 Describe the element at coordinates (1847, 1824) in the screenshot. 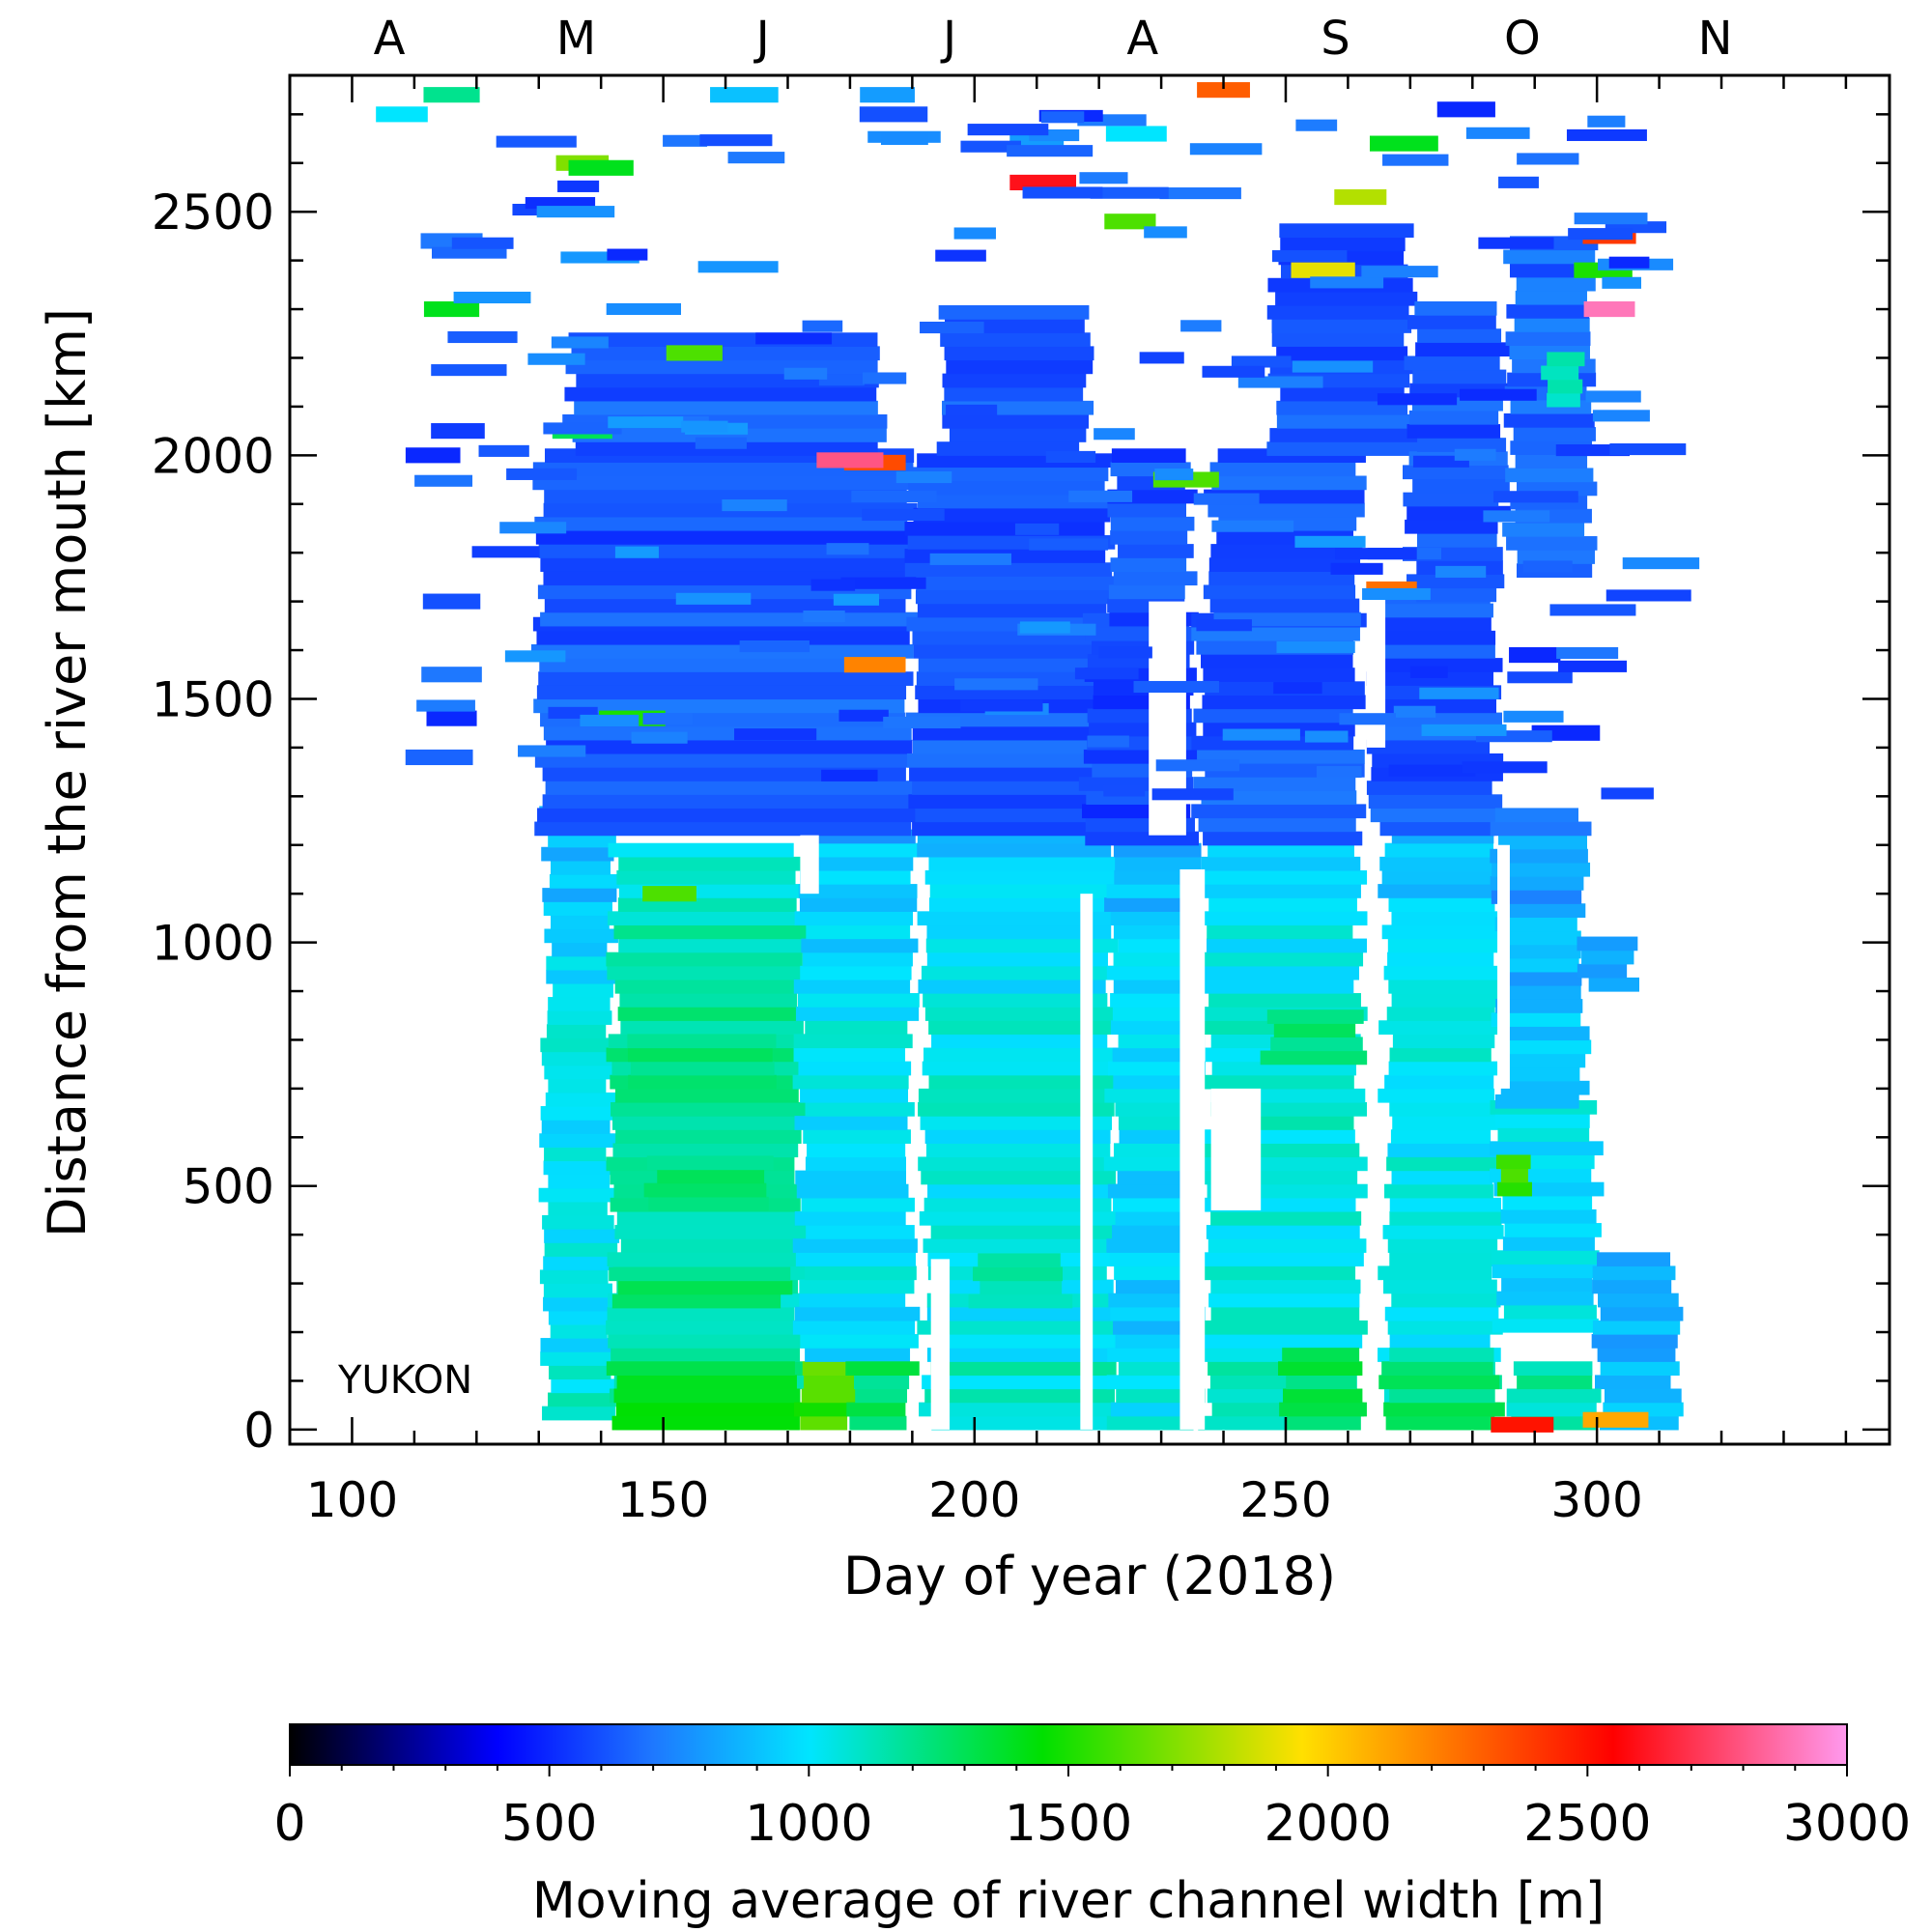

I see `colorbar-tick-label: 3000` at that location.